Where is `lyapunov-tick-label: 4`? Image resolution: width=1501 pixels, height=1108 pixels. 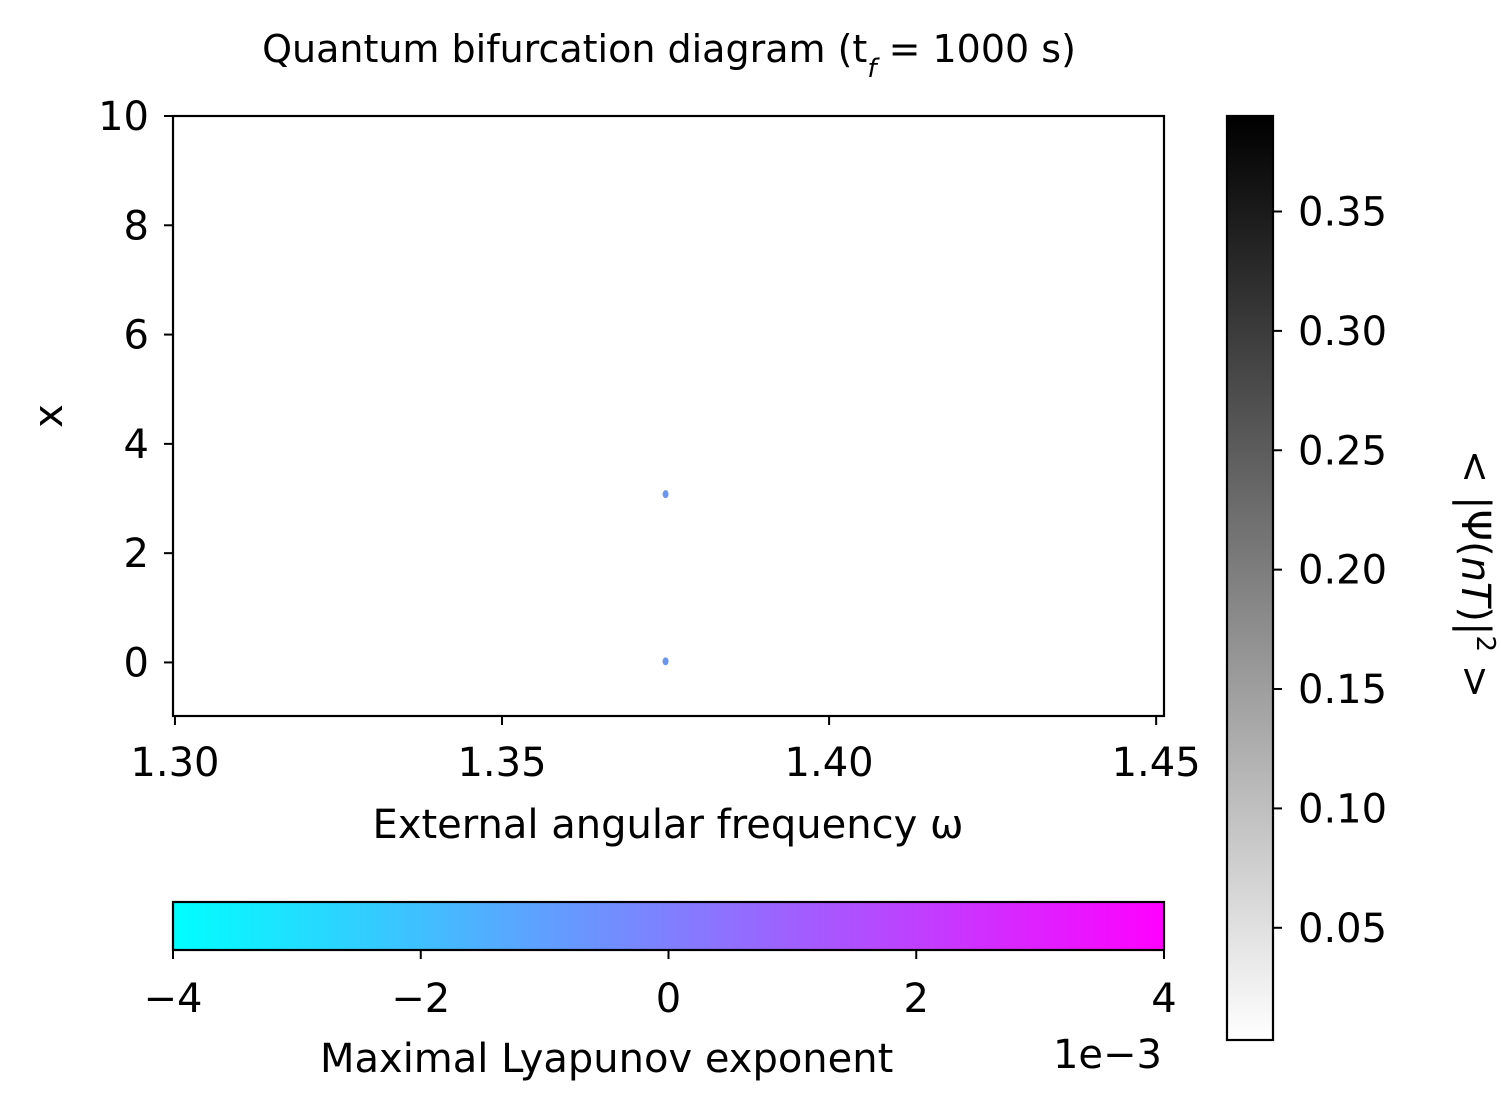 lyapunov-tick-label: 4 is located at coordinates (1163, 999).